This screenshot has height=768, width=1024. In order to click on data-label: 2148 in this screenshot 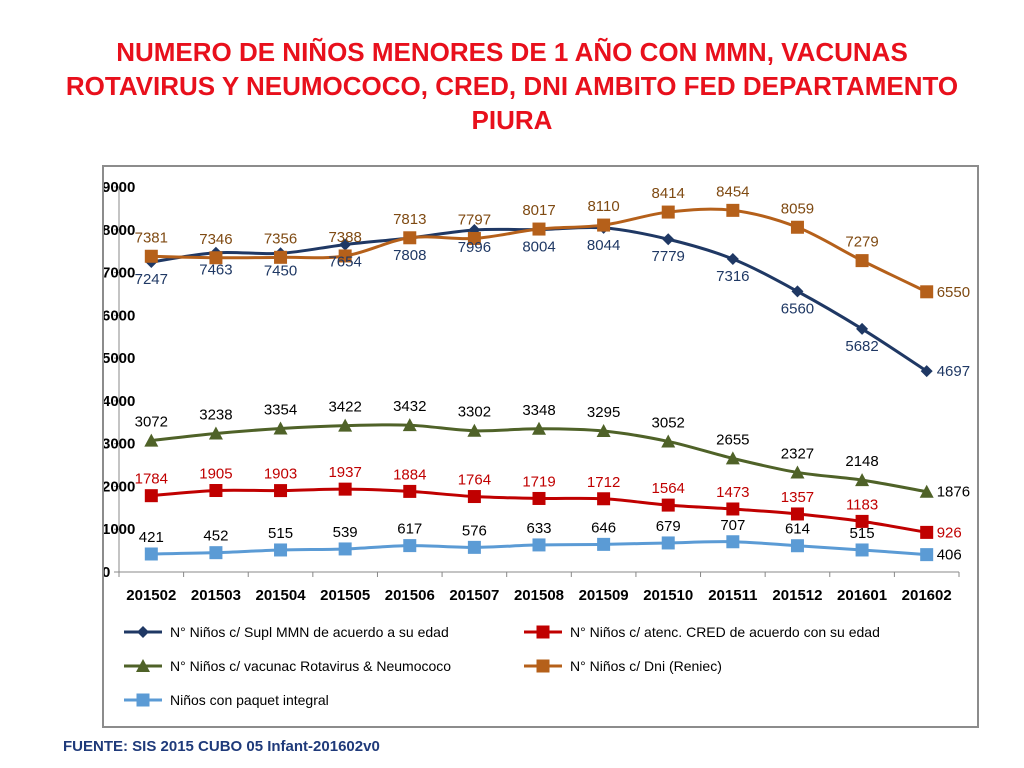, I will do `click(861, 461)`.